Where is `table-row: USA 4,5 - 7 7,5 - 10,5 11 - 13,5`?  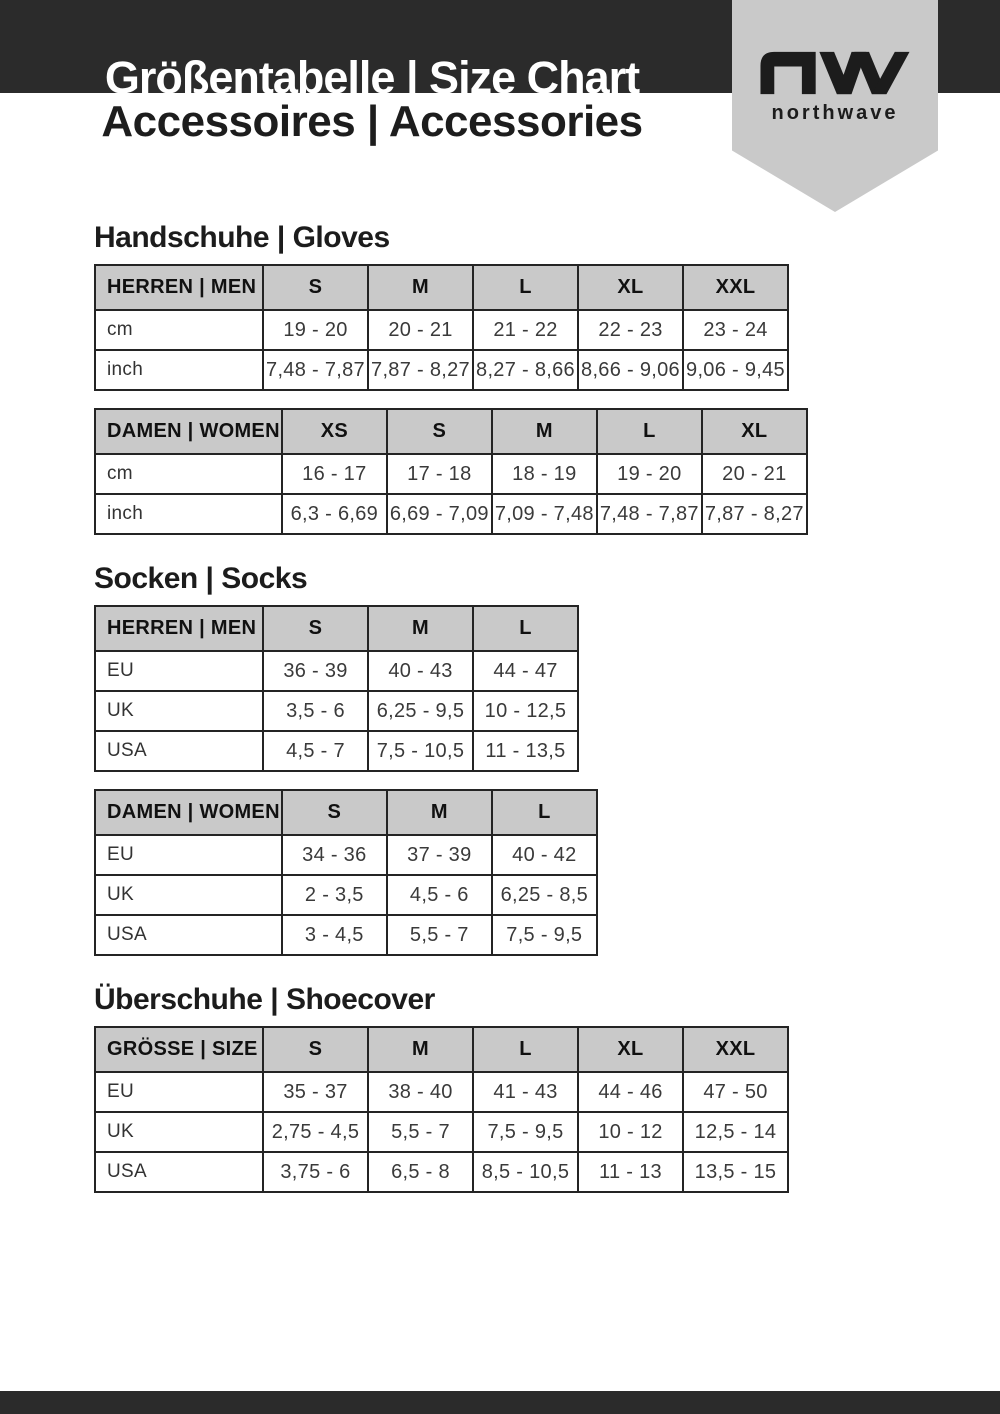 table-row: USA 4,5 - 7 7,5 - 10,5 11 - 13,5 is located at coordinates (336, 751).